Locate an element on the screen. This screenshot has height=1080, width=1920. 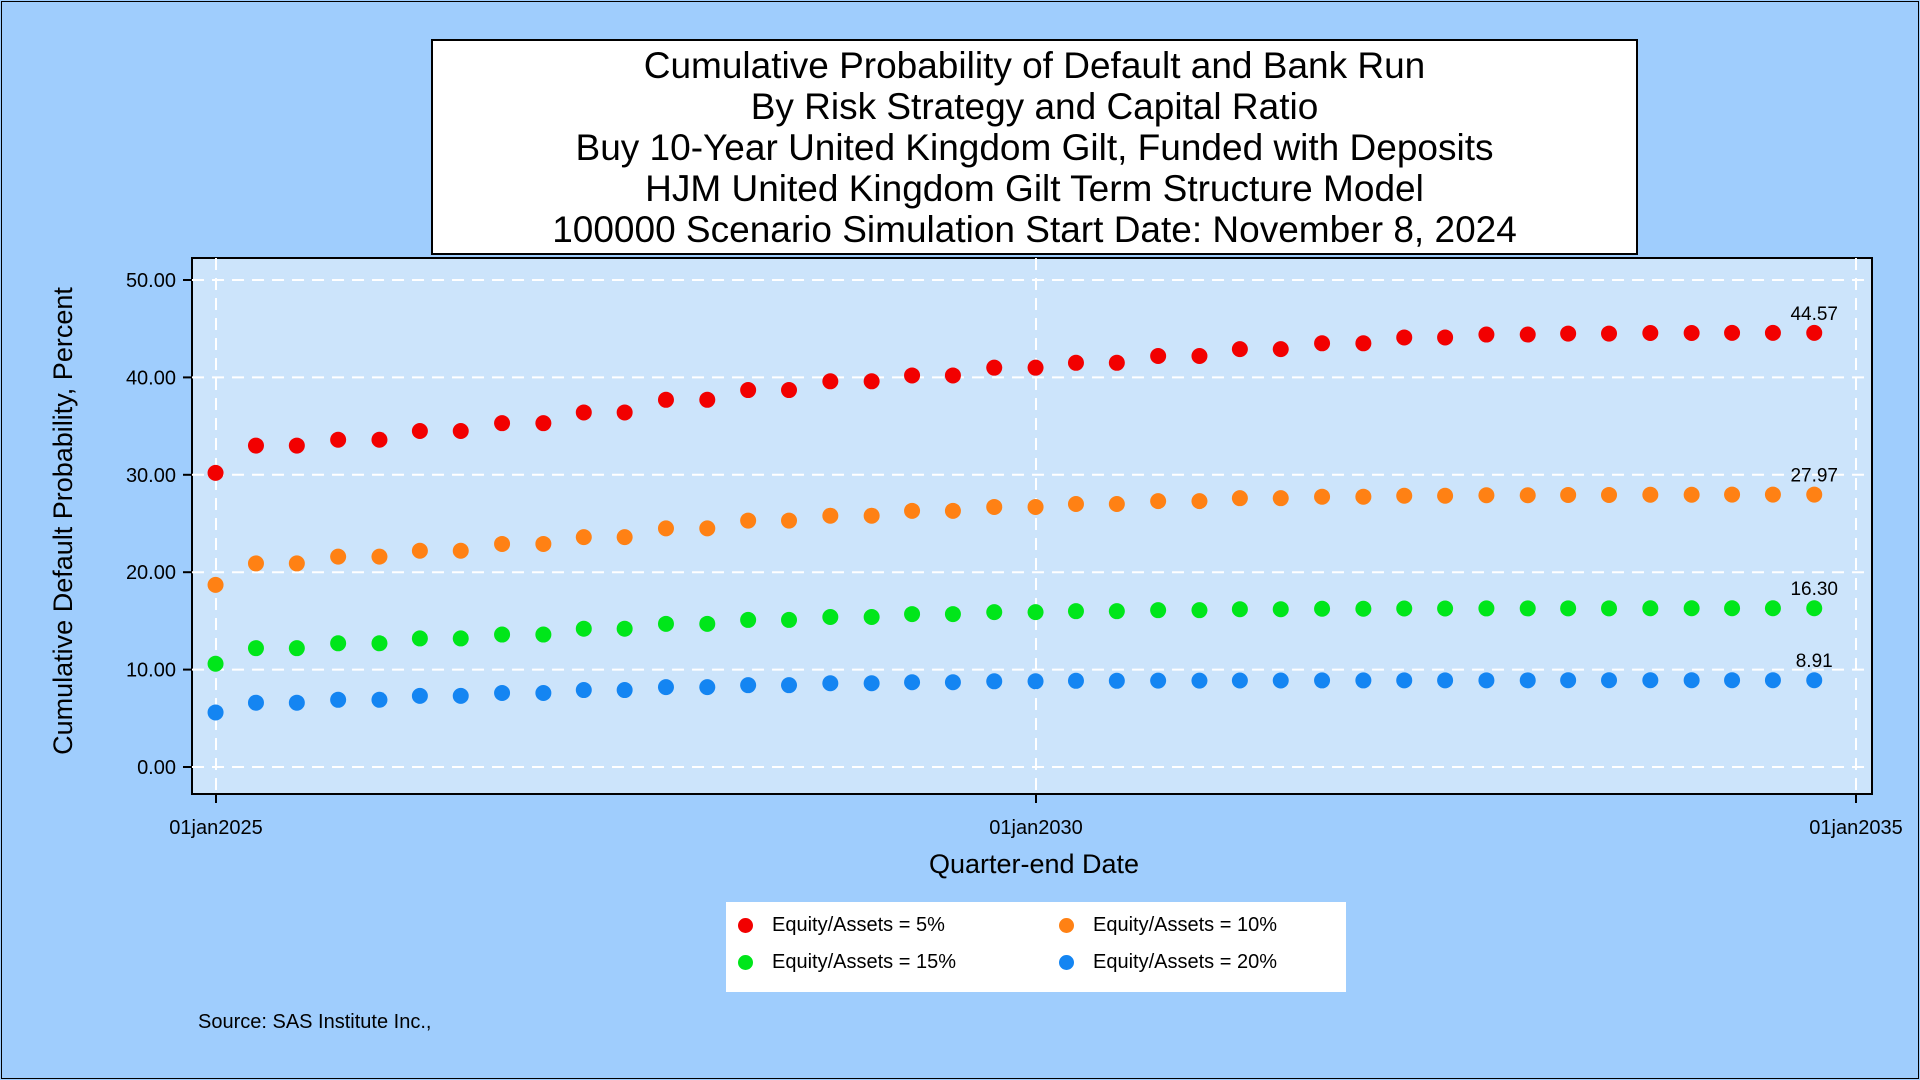
title-line-2: By Risk Strategy and Capital Ratio is located at coordinates (1034, 106).